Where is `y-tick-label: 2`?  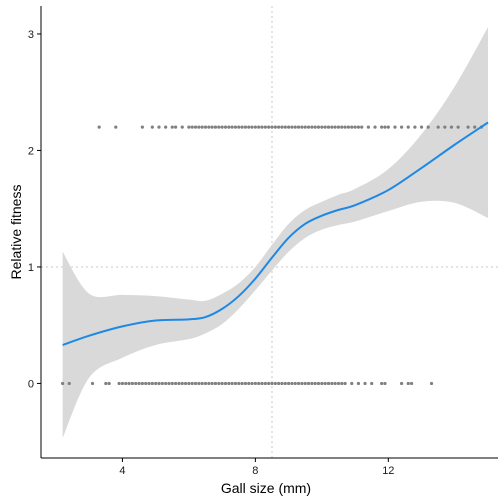 y-tick-label: 2 is located at coordinates (31, 151).